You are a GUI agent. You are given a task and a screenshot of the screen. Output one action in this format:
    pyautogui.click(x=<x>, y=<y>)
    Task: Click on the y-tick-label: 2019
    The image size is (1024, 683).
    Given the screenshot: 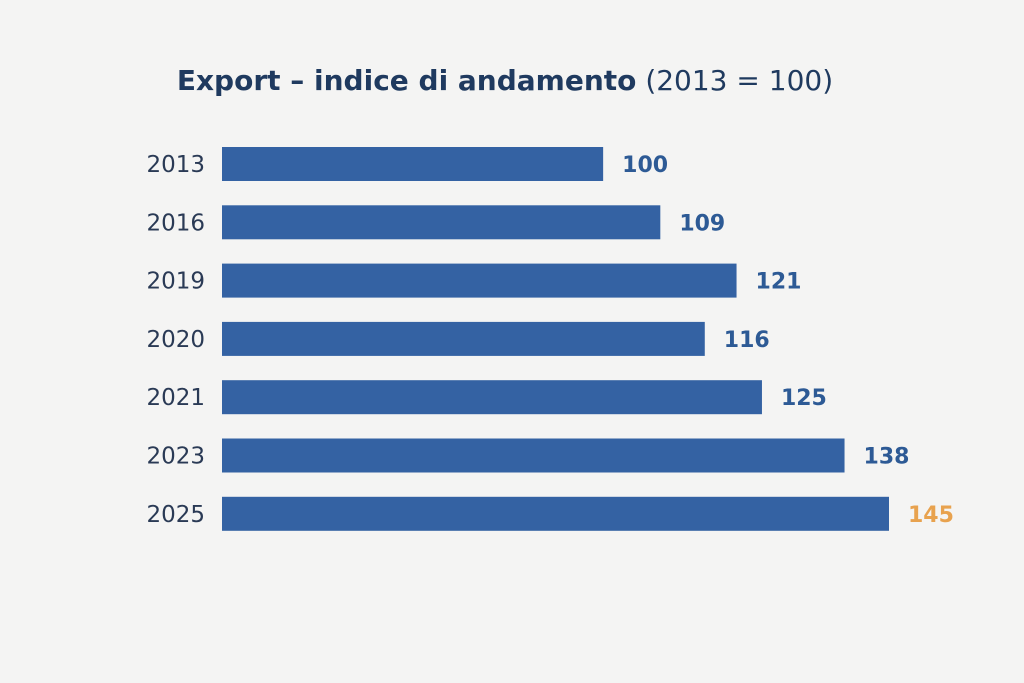 What is the action you would take?
    pyautogui.click(x=175, y=282)
    